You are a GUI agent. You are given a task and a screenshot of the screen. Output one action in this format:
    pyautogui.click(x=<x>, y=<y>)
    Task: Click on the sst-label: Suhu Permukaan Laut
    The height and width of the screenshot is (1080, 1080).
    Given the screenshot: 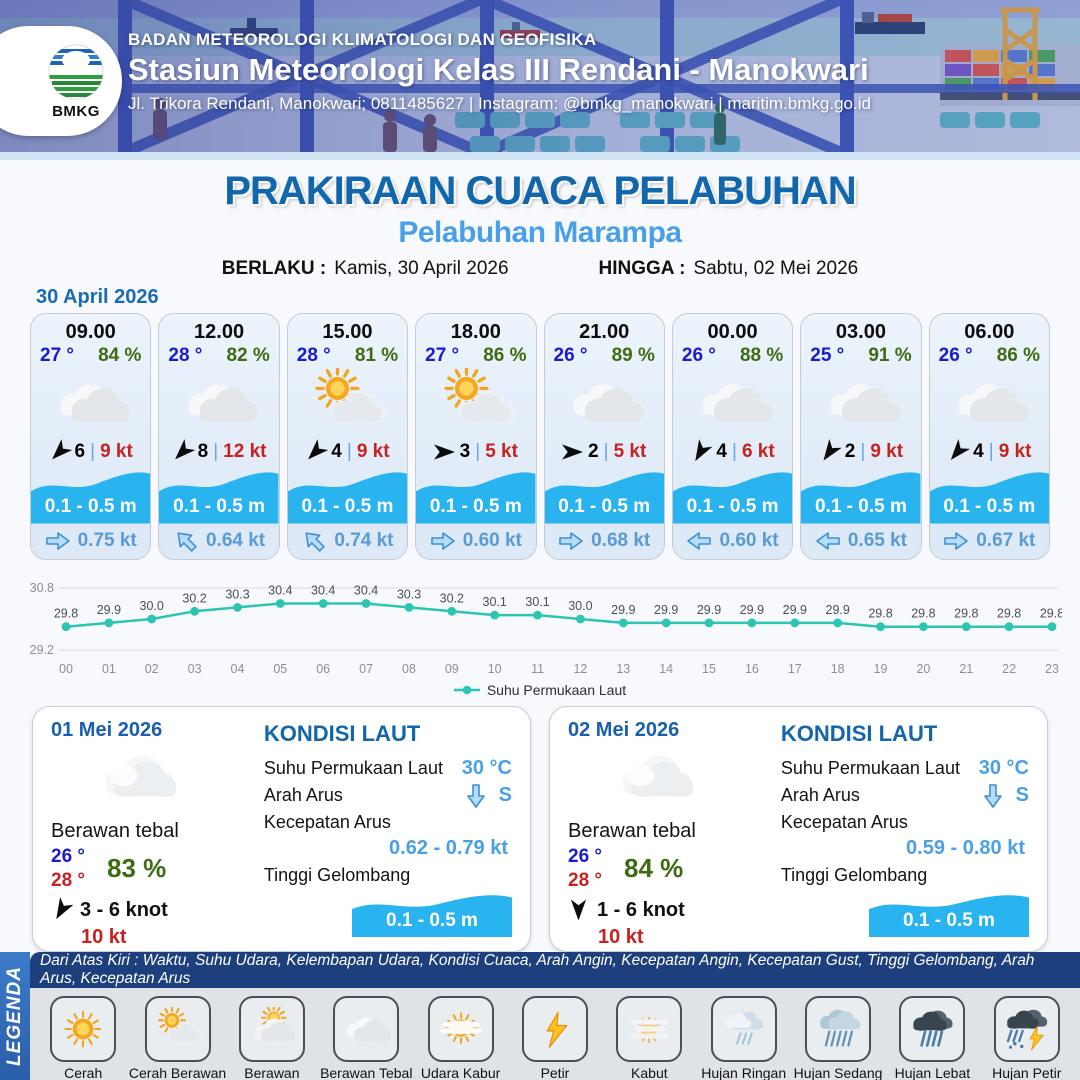 What is the action you would take?
    pyautogui.click(x=353, y=768)
    